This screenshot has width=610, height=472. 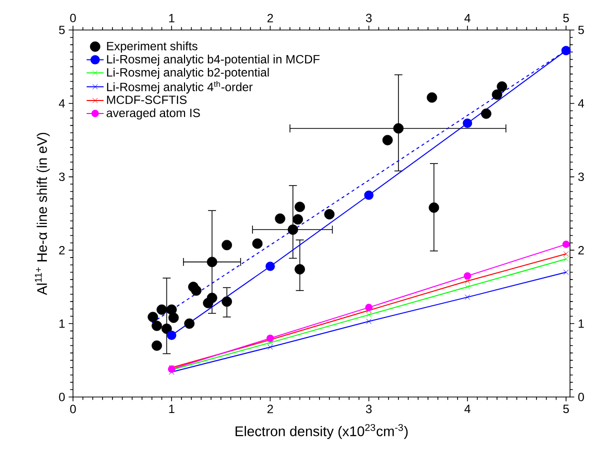 What do you see at coordinates (467, 408) in the screenshot?
I see `x2-tick-label: 4` at bounding box center [467, 408].